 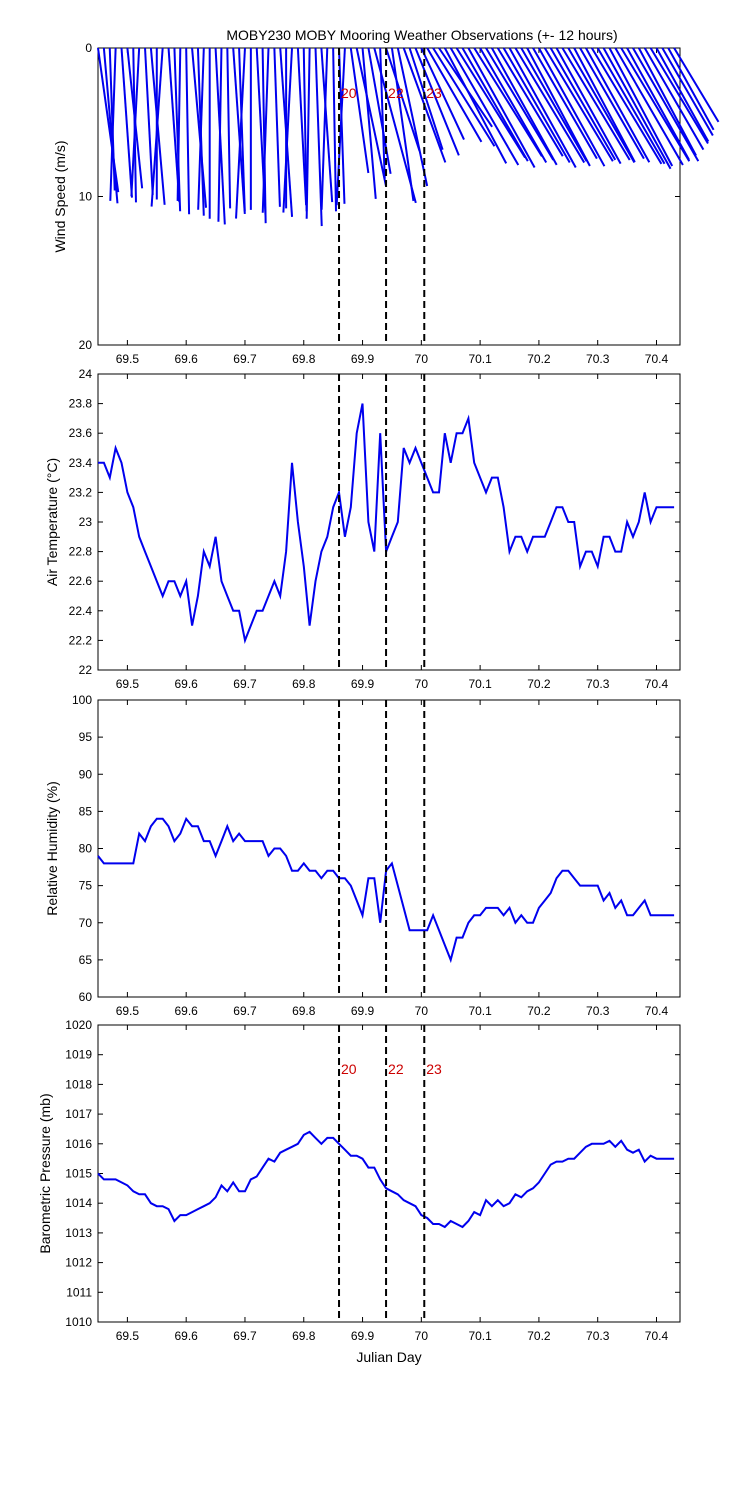 What do you see at coordinates (82, 700) in the screenshot?
I see `y-tick-label: 100` at bounding box center [82, 700].